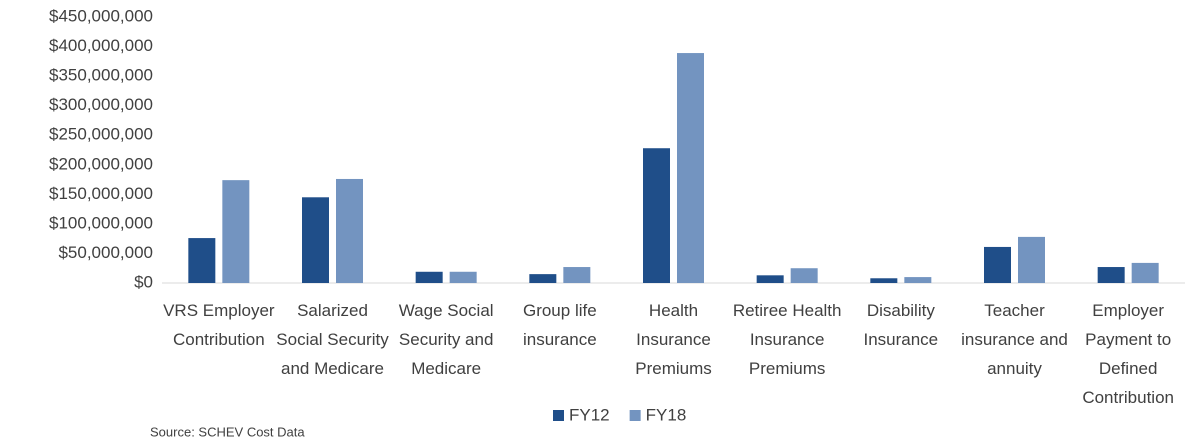 The width and height of the screenshot is (1191, 440). What do you see at coordinates (559, 325) in the screenshot?
I see `x-tick-label: Group life insurance` at bounding box center [559, 325].